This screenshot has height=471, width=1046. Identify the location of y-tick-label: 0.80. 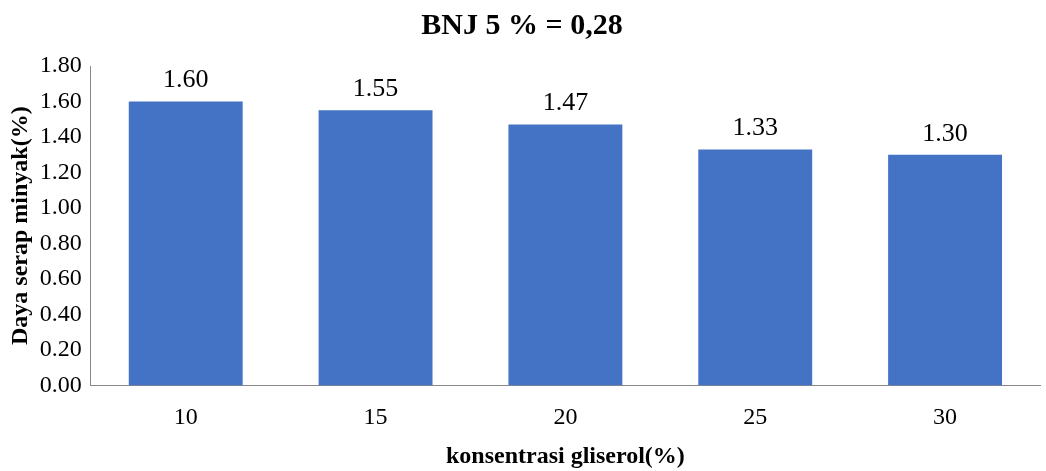
(60, 241).